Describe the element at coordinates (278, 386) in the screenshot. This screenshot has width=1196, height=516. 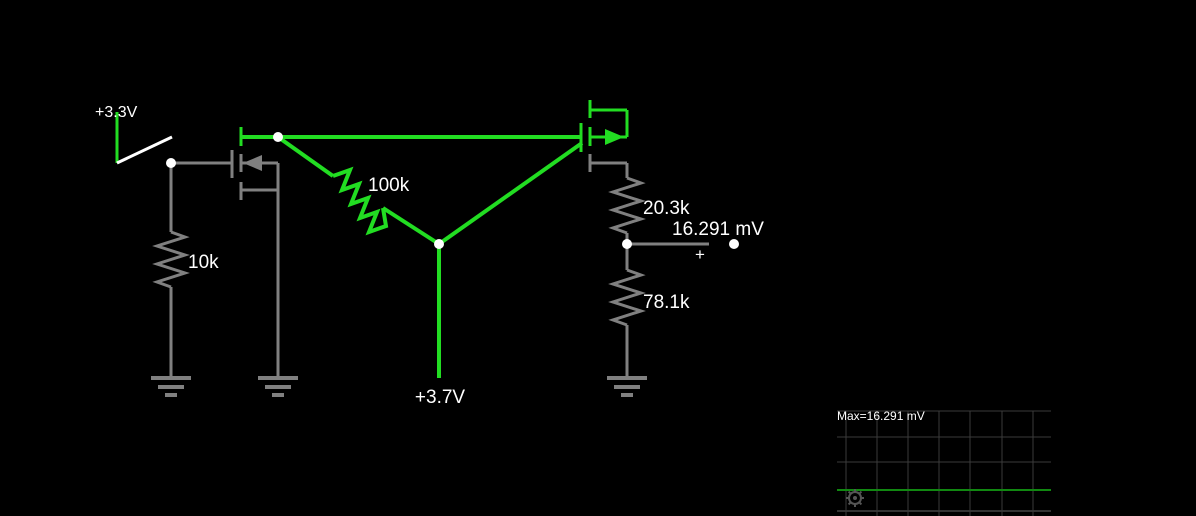
I see `ground-mosfet-left` at that location.